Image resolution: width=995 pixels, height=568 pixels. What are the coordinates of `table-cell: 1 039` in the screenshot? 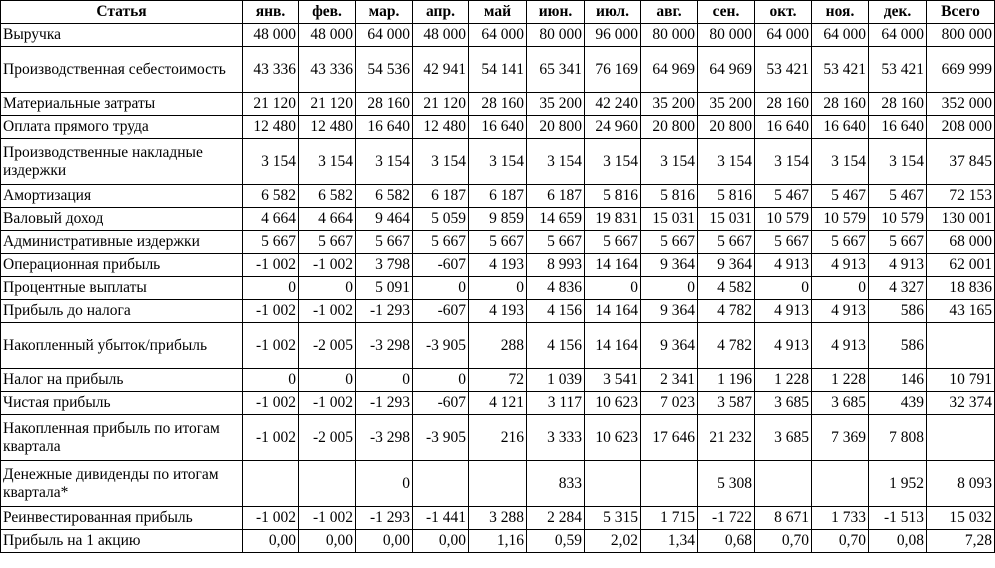 It's located at (555, 380).